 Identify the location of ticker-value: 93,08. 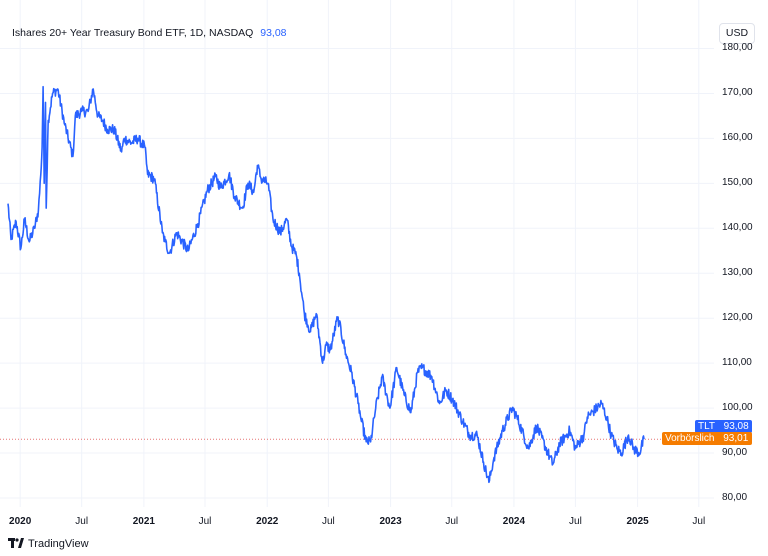
(736, 426).